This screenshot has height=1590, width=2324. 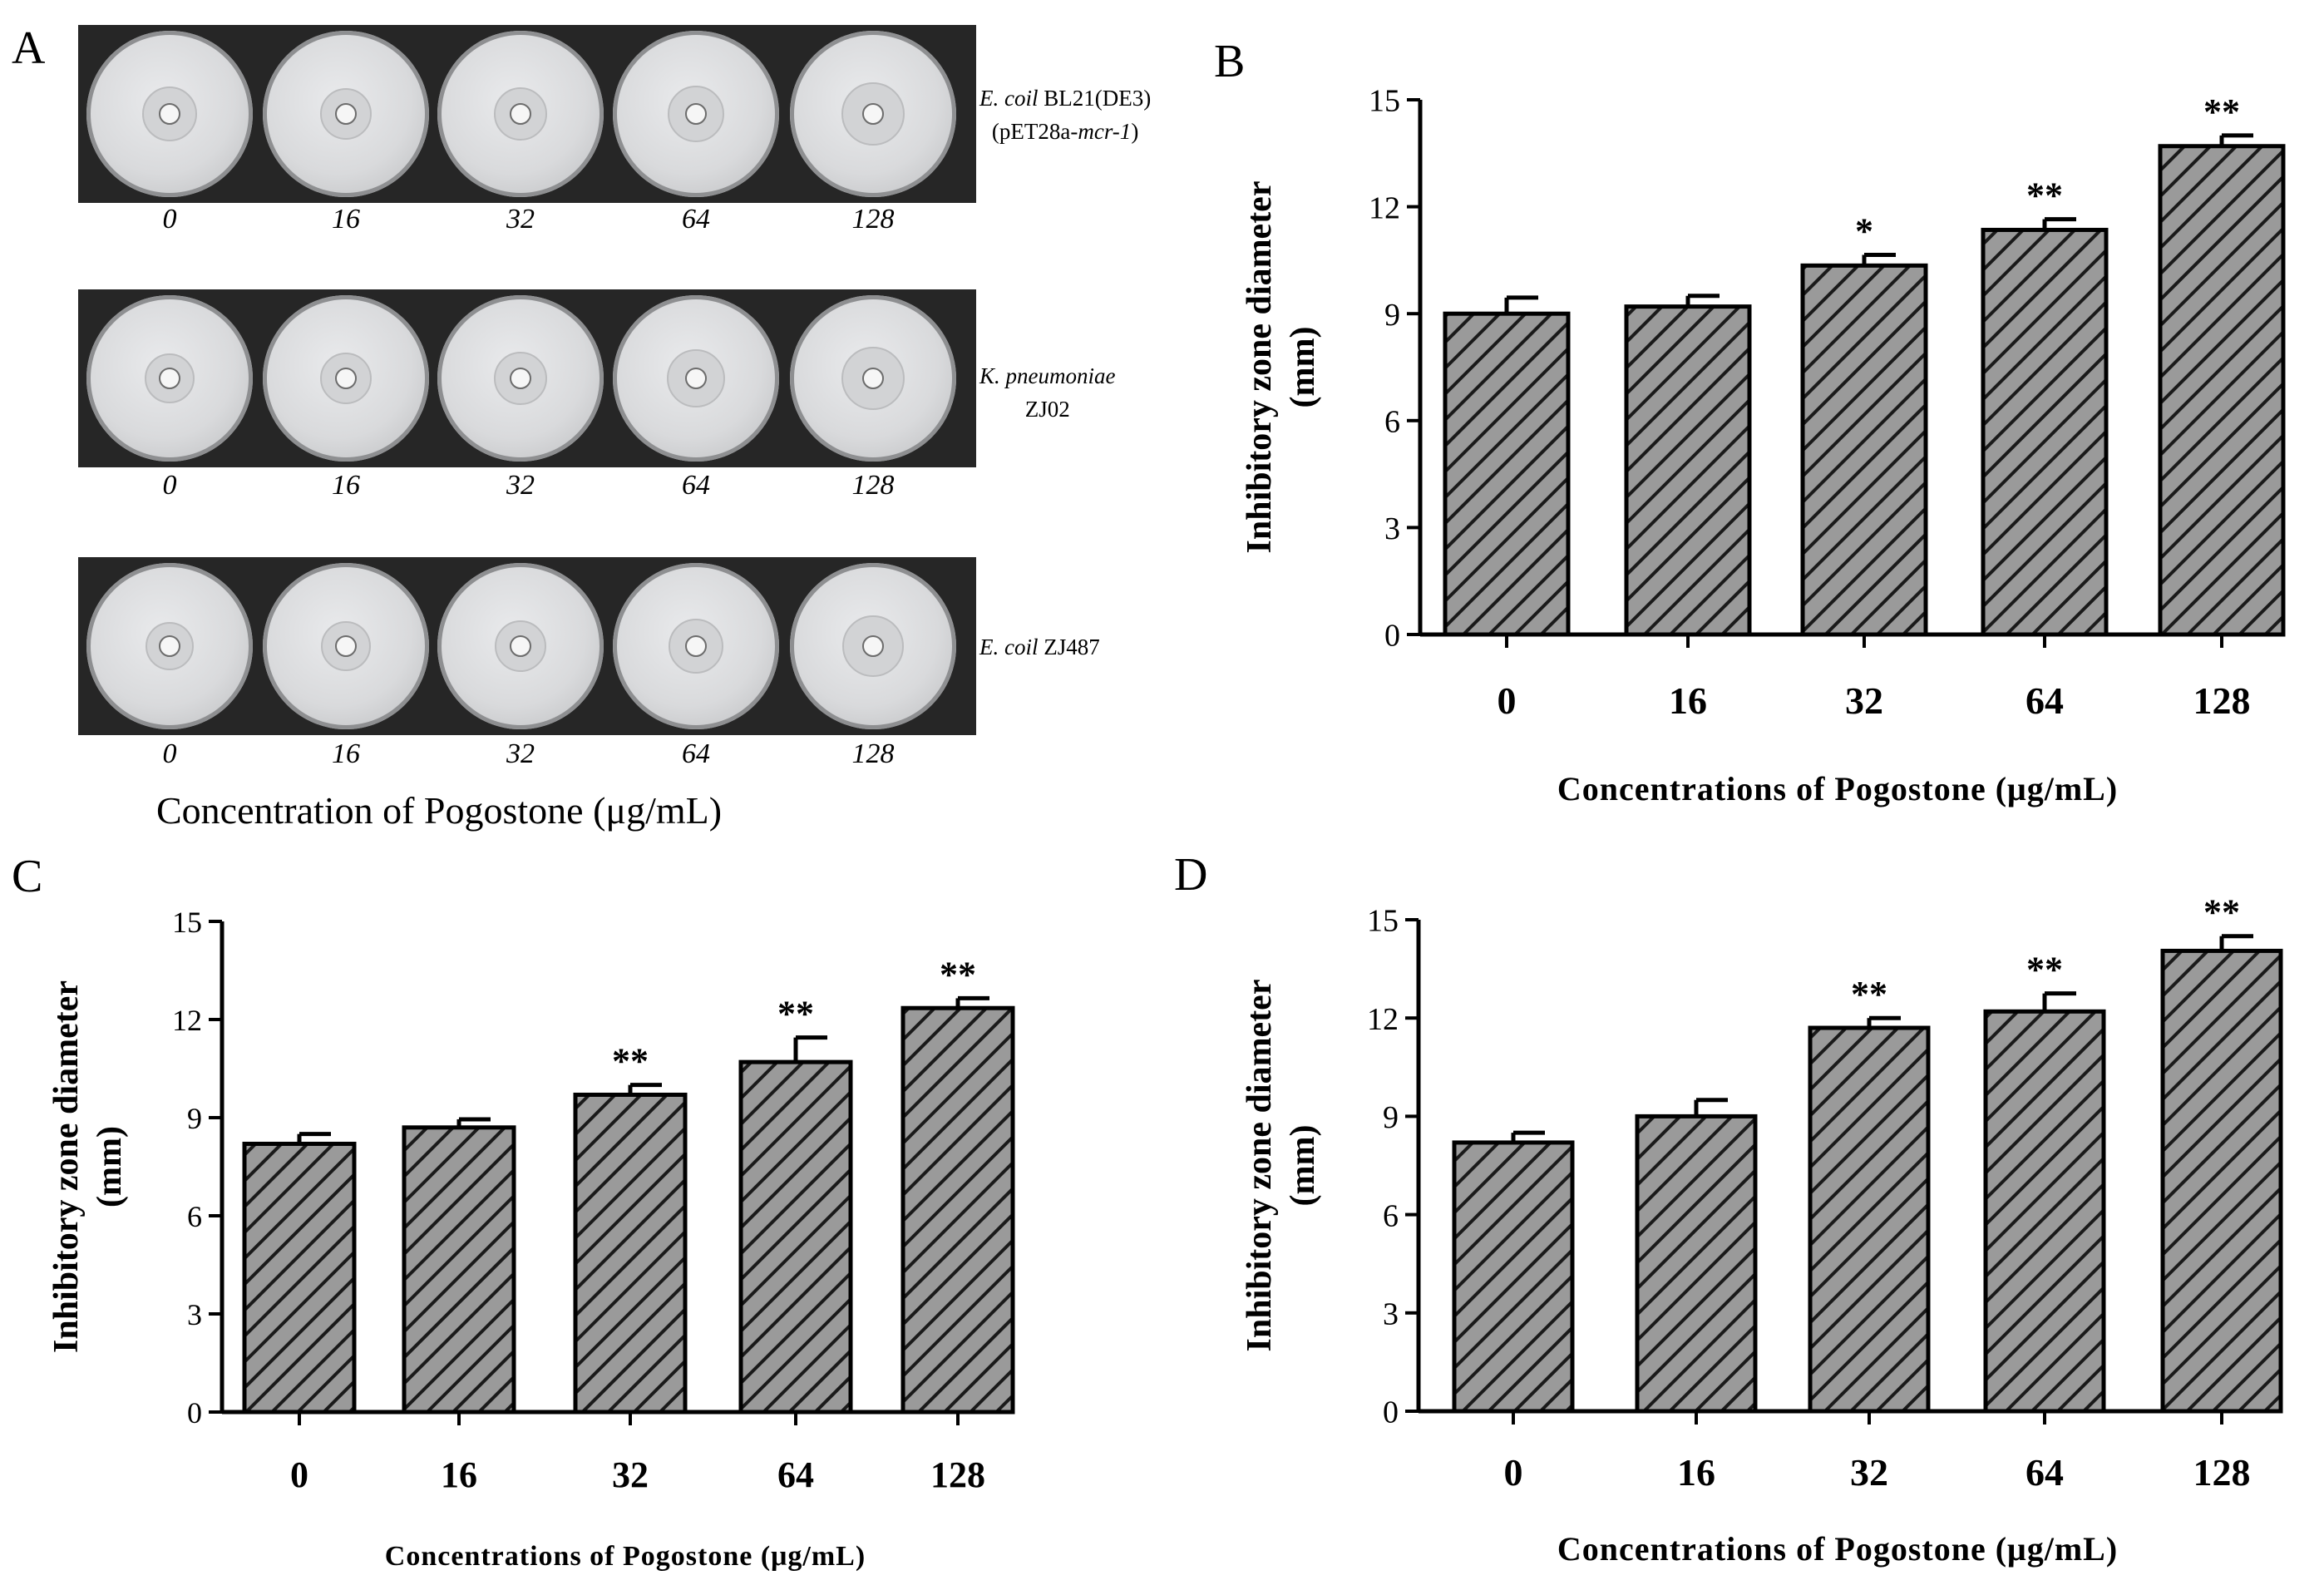 I want to click on significance-marker: *, so click(x=1864, y=230).